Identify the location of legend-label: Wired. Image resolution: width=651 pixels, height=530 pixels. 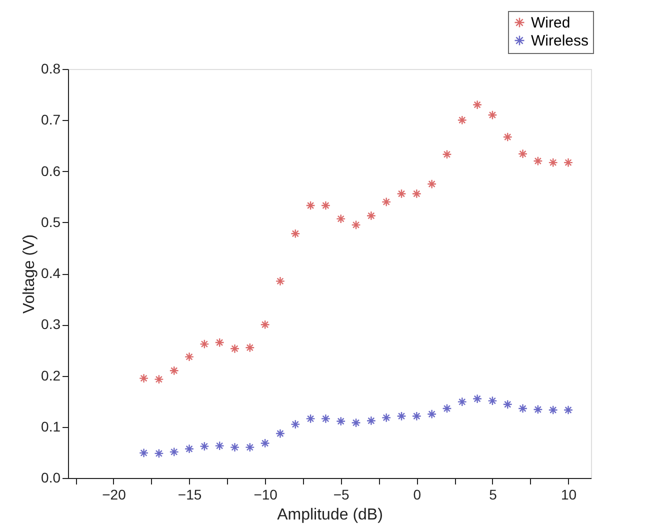
(550, 23).